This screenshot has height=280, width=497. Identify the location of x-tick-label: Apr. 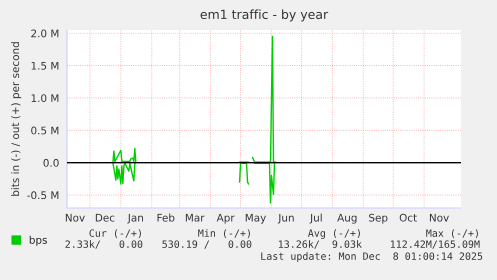
(225, 219).